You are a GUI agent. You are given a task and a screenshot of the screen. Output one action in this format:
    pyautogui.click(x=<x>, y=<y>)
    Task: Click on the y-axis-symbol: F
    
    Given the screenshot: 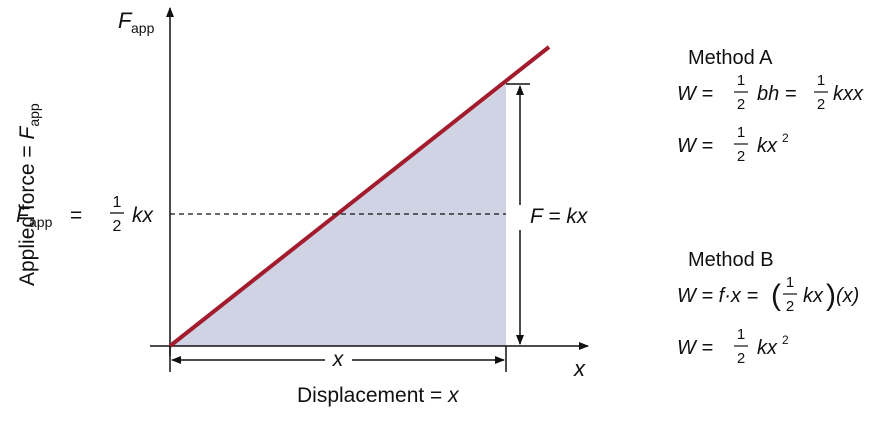 What is the action you would take?
    pyautogui.click(x=125, y=20)
    